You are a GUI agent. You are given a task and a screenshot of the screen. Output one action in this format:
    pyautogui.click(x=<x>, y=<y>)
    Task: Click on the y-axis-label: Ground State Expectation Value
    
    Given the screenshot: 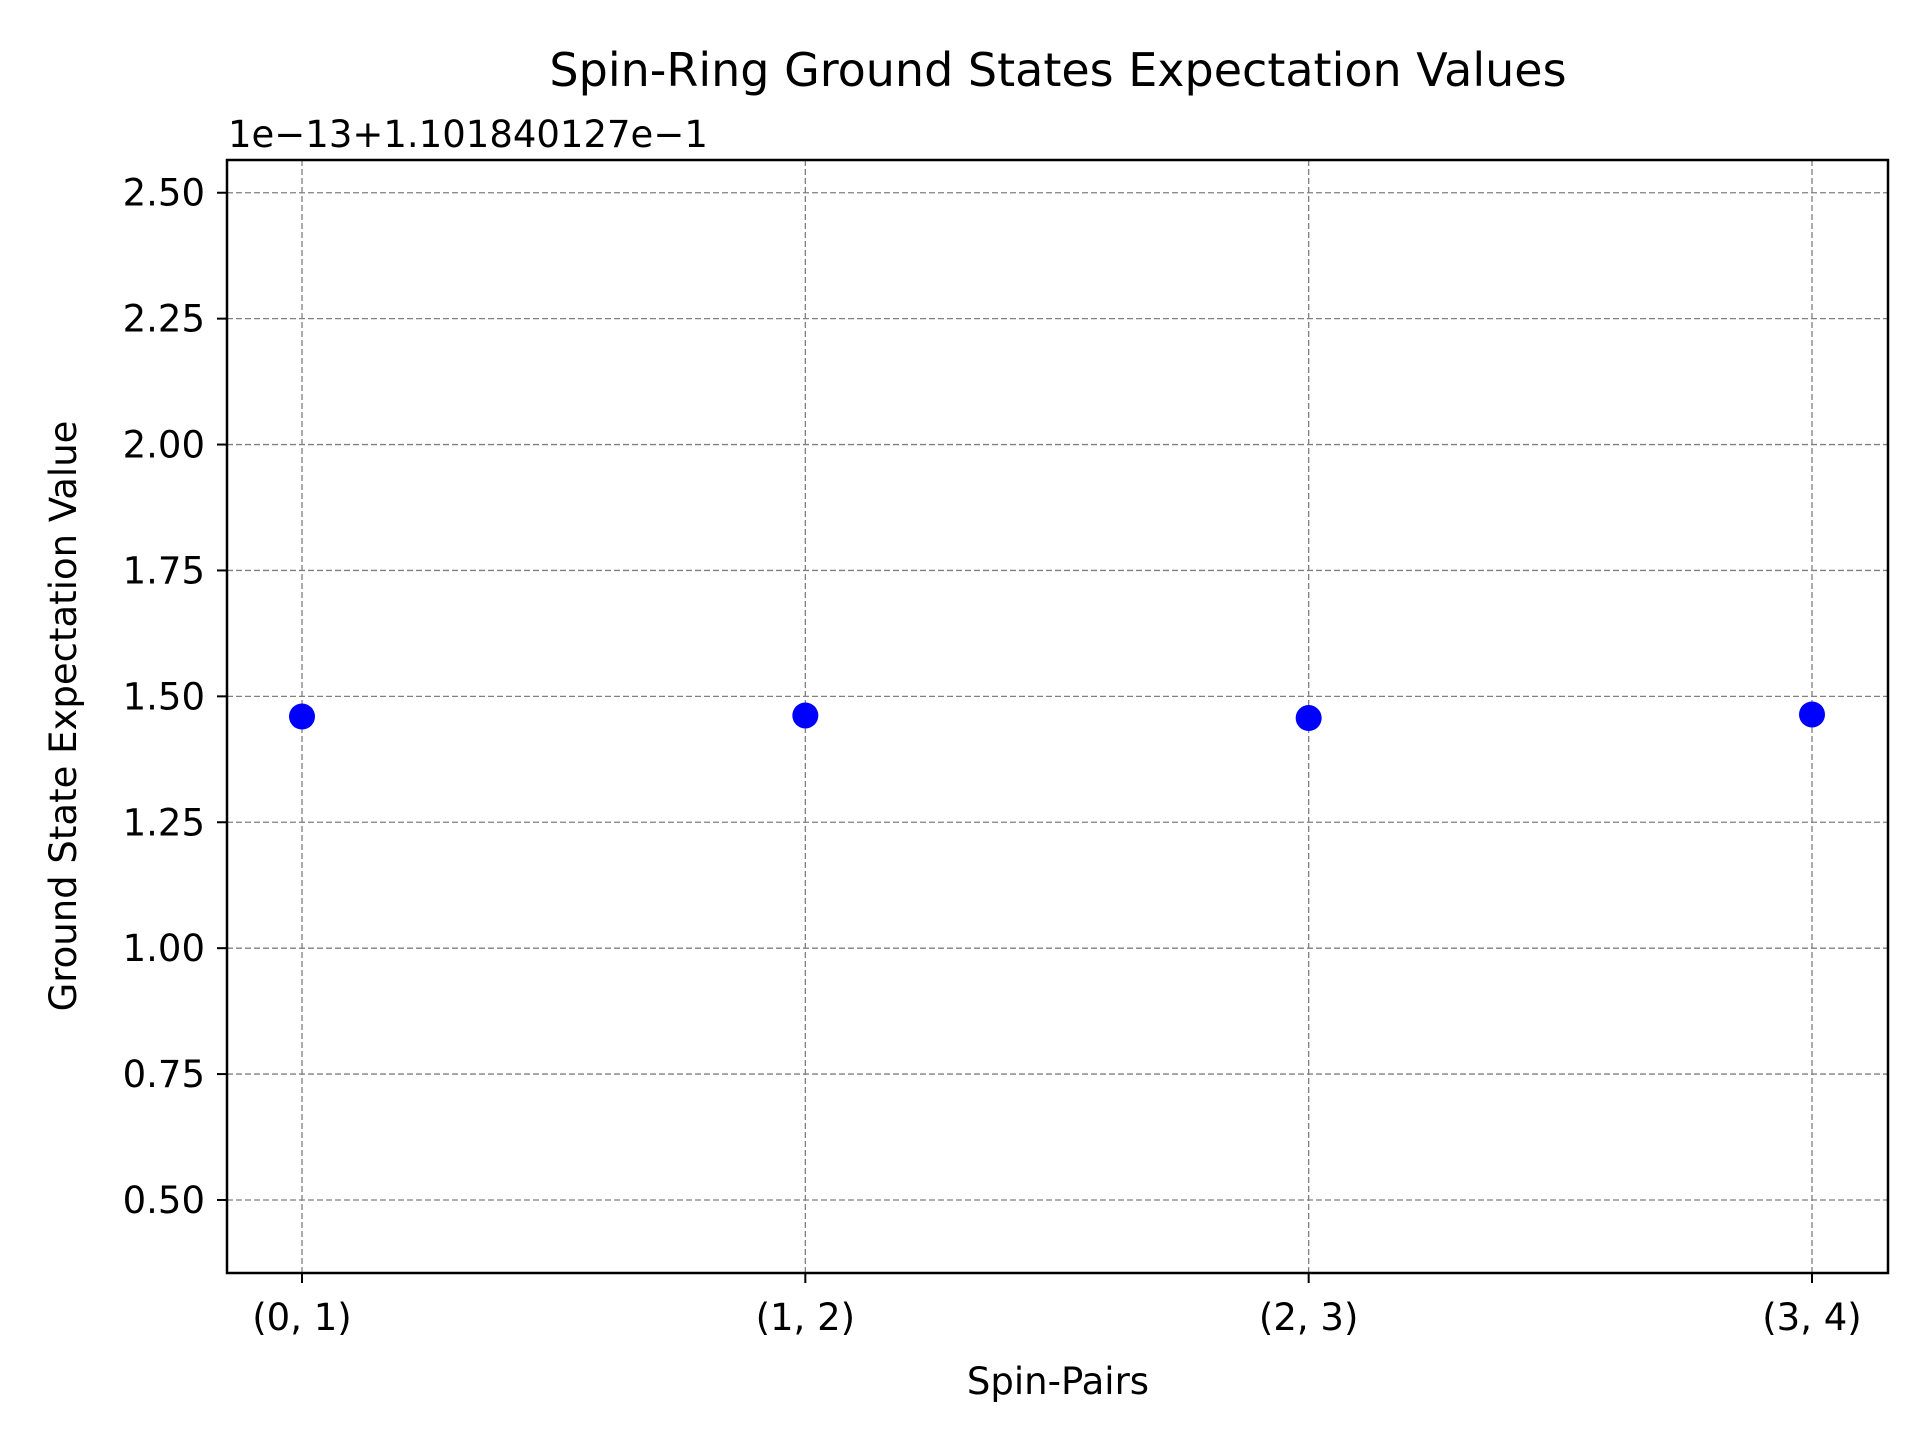 What is the action you would take?
    pyautogui.click(x=63, y=716)
    